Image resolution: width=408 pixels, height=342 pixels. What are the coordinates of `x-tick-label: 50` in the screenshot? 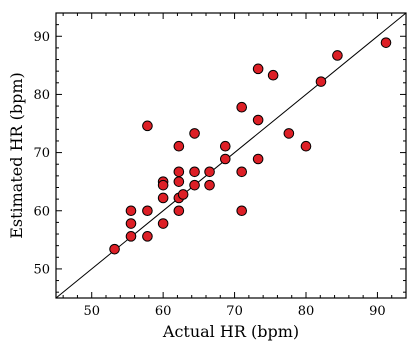 It's located at (91, 311).